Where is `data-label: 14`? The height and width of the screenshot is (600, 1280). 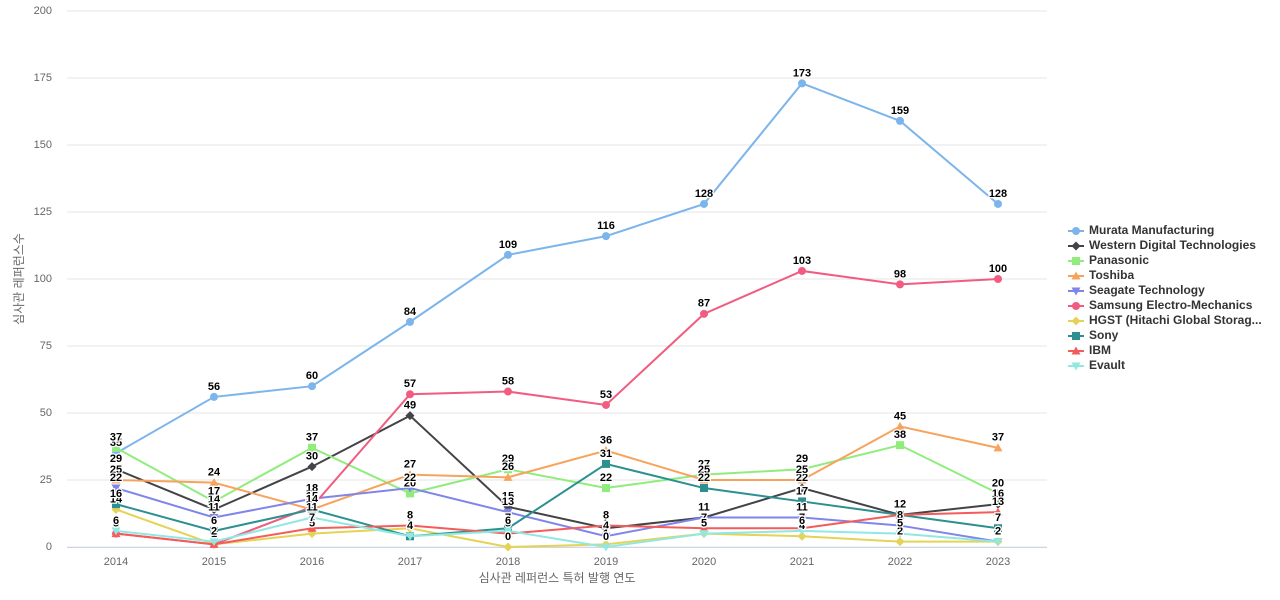
data-label: 14 is located at coordinates (312, 499).